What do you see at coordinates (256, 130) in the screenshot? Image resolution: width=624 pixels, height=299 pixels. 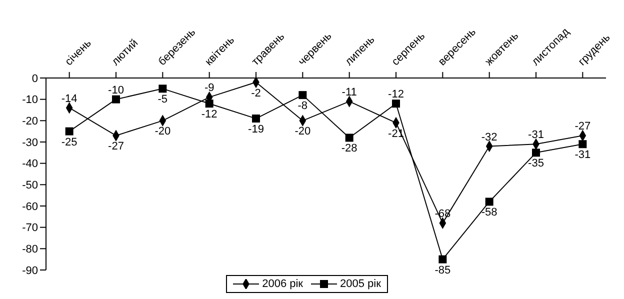 I see `data-label: -19` at bounding box center [256, 130].